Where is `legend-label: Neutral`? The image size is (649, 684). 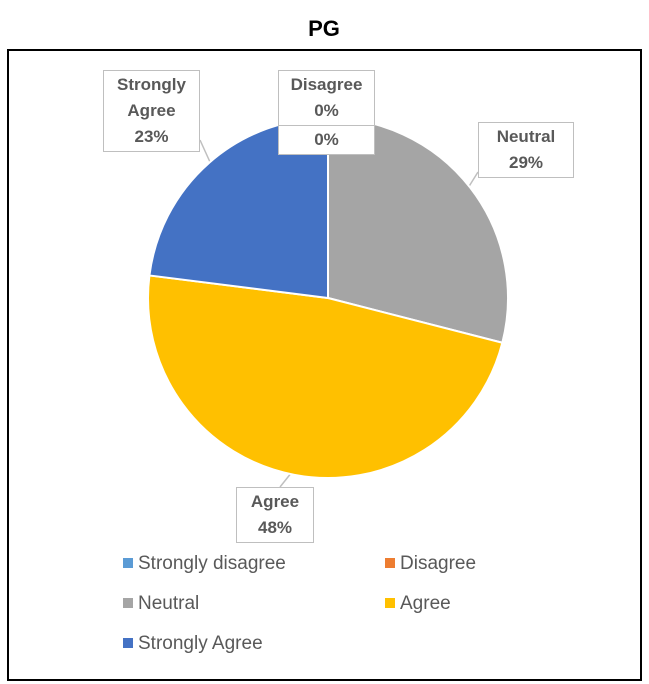 legend-label: Neutral is located at coordinates (168, 603).